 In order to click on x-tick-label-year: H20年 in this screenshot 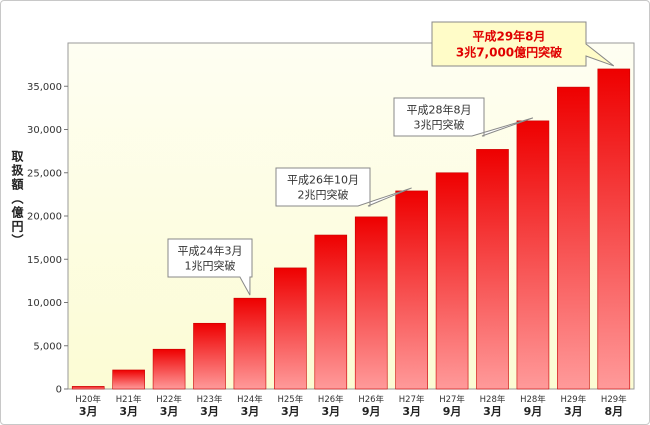, I will do `click(88, 399)`.